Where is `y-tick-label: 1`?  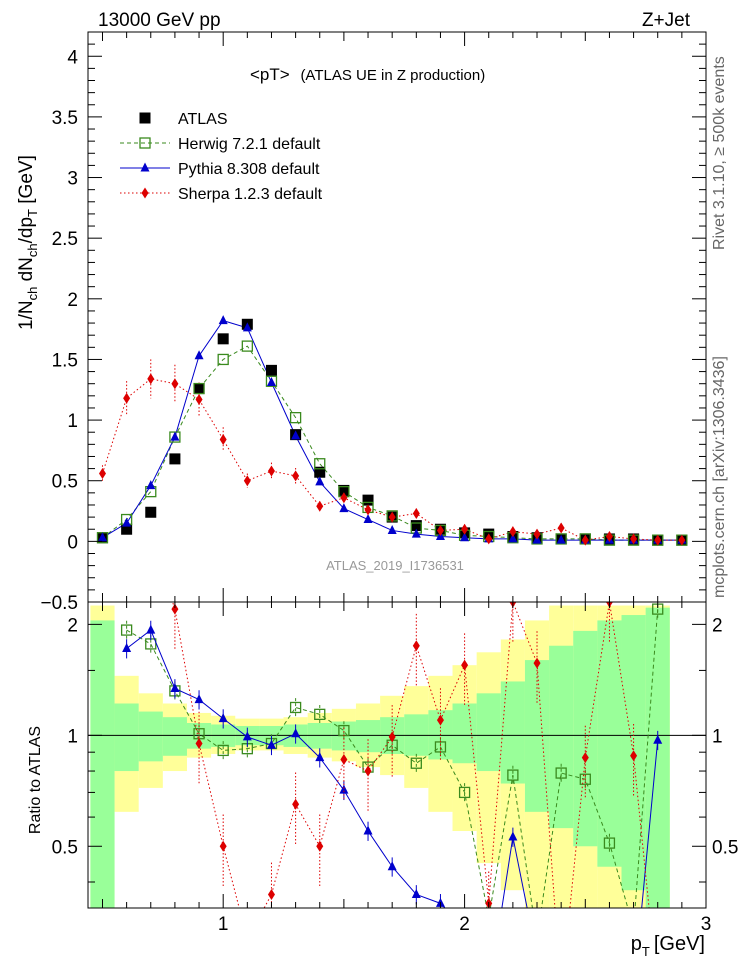 y-tick-label: 1 is located at coordinates (72, 421).